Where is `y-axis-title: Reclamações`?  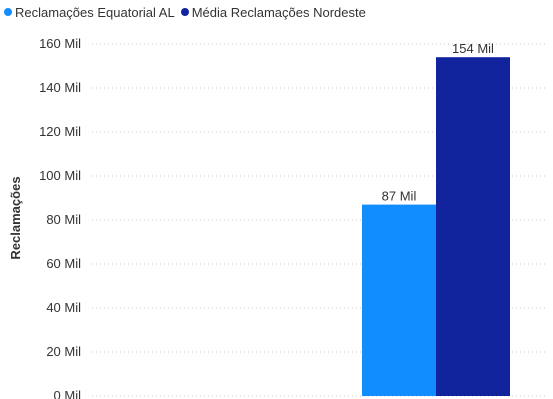 y-axis-title: Reclamações is located at coordinates (15, 217).